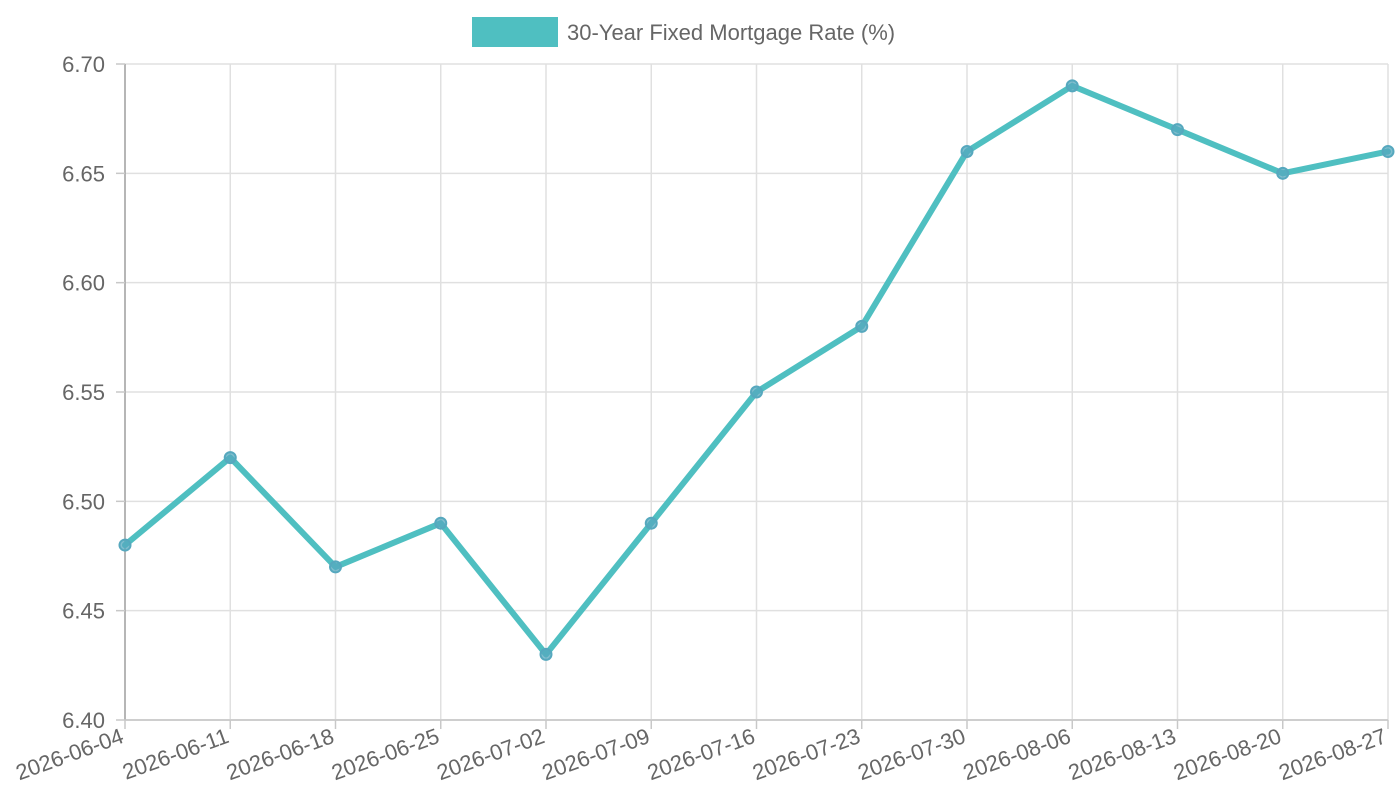 This screenshot has height=800, width=1400. Describe the element at coordinates (83, 392) in the screenshot. I see `y-tick-label: 6.55` at that location.